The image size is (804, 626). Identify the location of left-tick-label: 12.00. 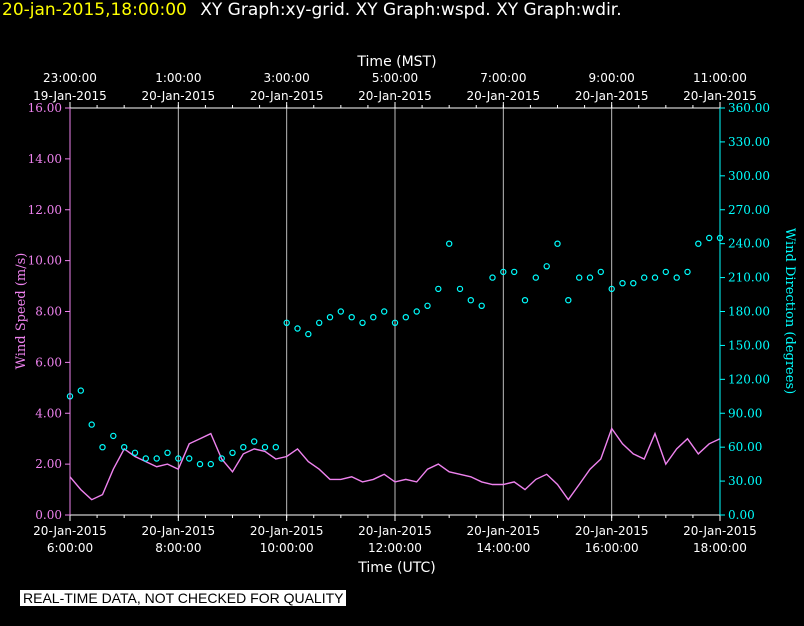
(45, 210).